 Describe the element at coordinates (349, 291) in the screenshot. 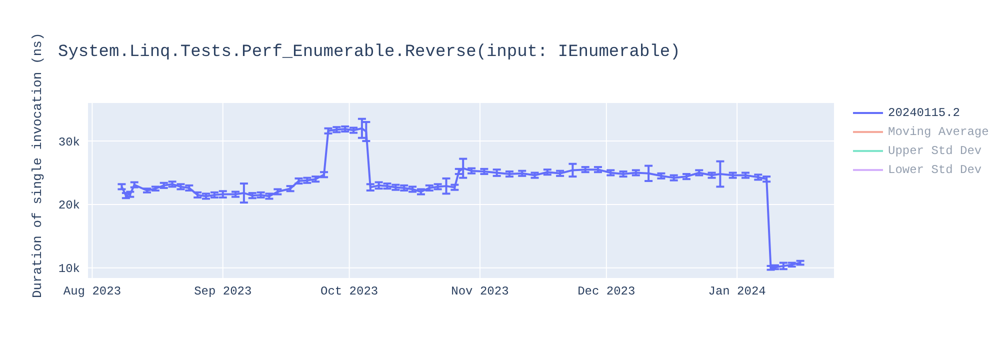

I see `x-tick-label: Oct 2023` at that location.